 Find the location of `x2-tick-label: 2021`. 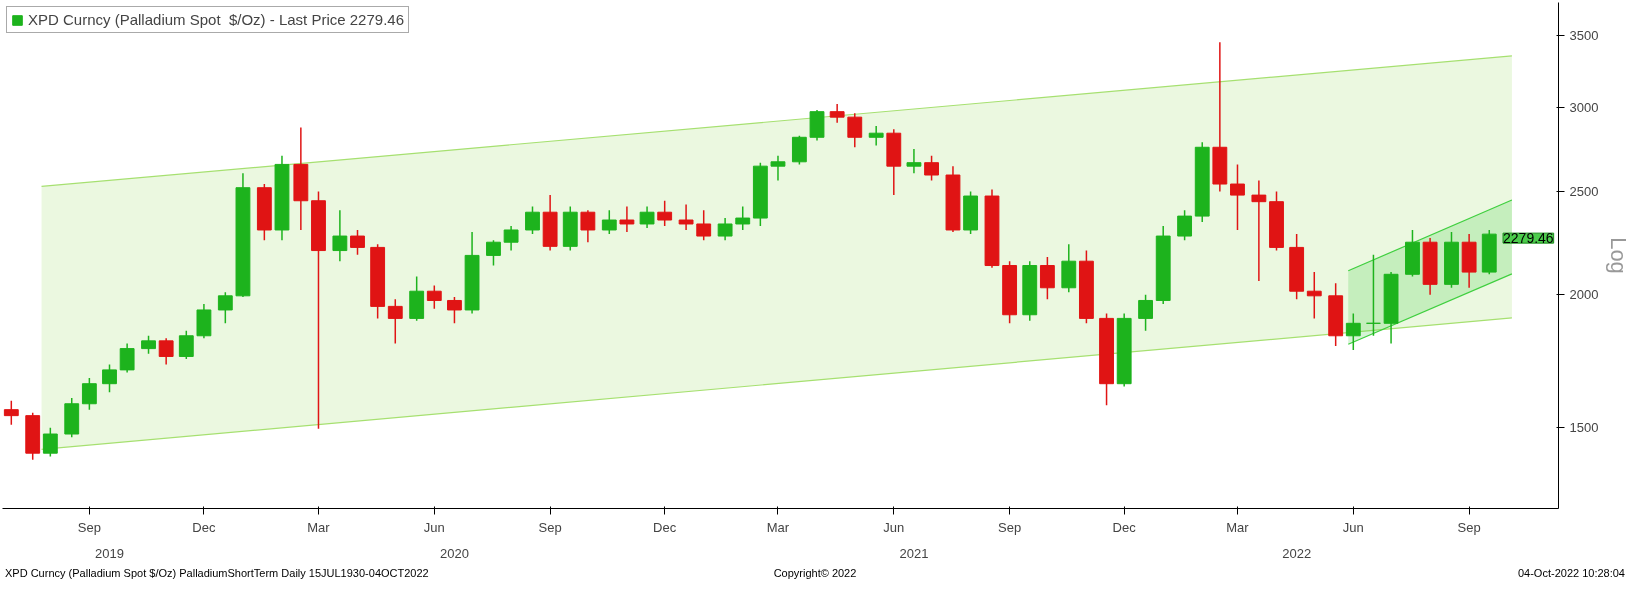

x2-tick-label: 2021 is located at coordinates (914, 553).